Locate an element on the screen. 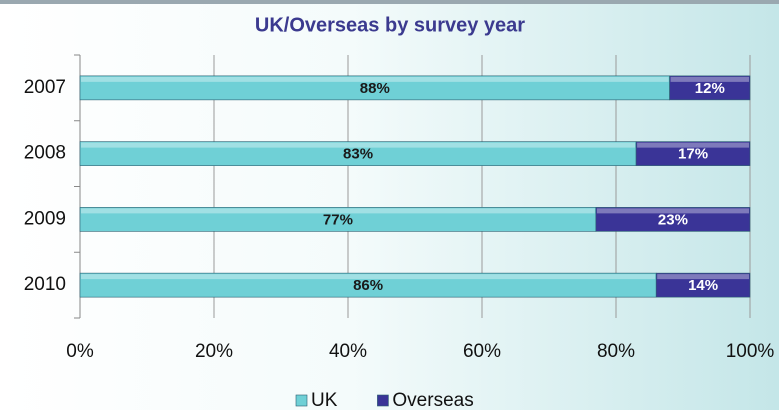 Image resolution: width=779 pixels, height=410 pixels. y-tick-label: 2007 is located at coordinates (45, 87).